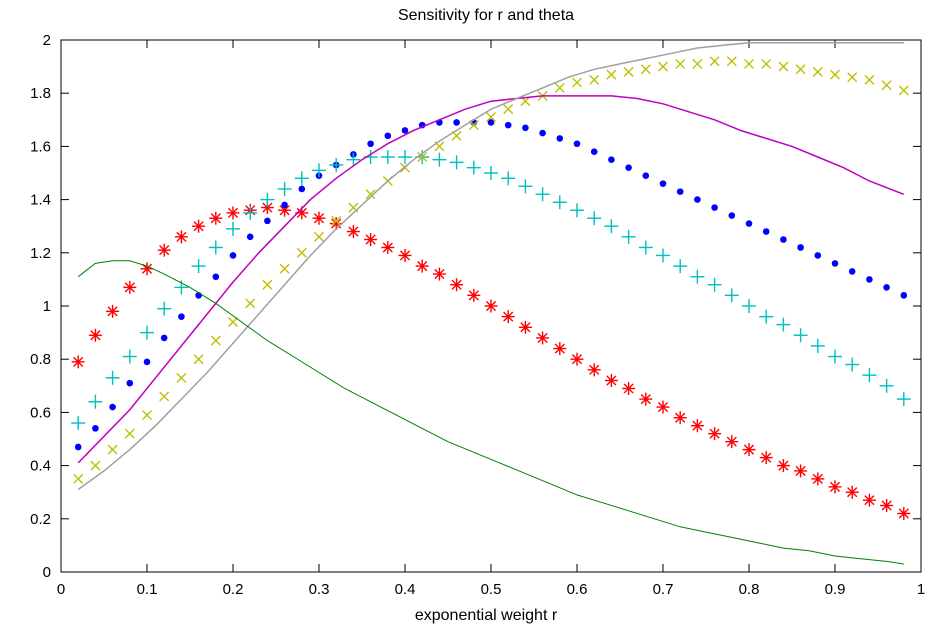 The image size is (929, 630). I want to click on x-tick-label: 0.4, so click(405, 589).